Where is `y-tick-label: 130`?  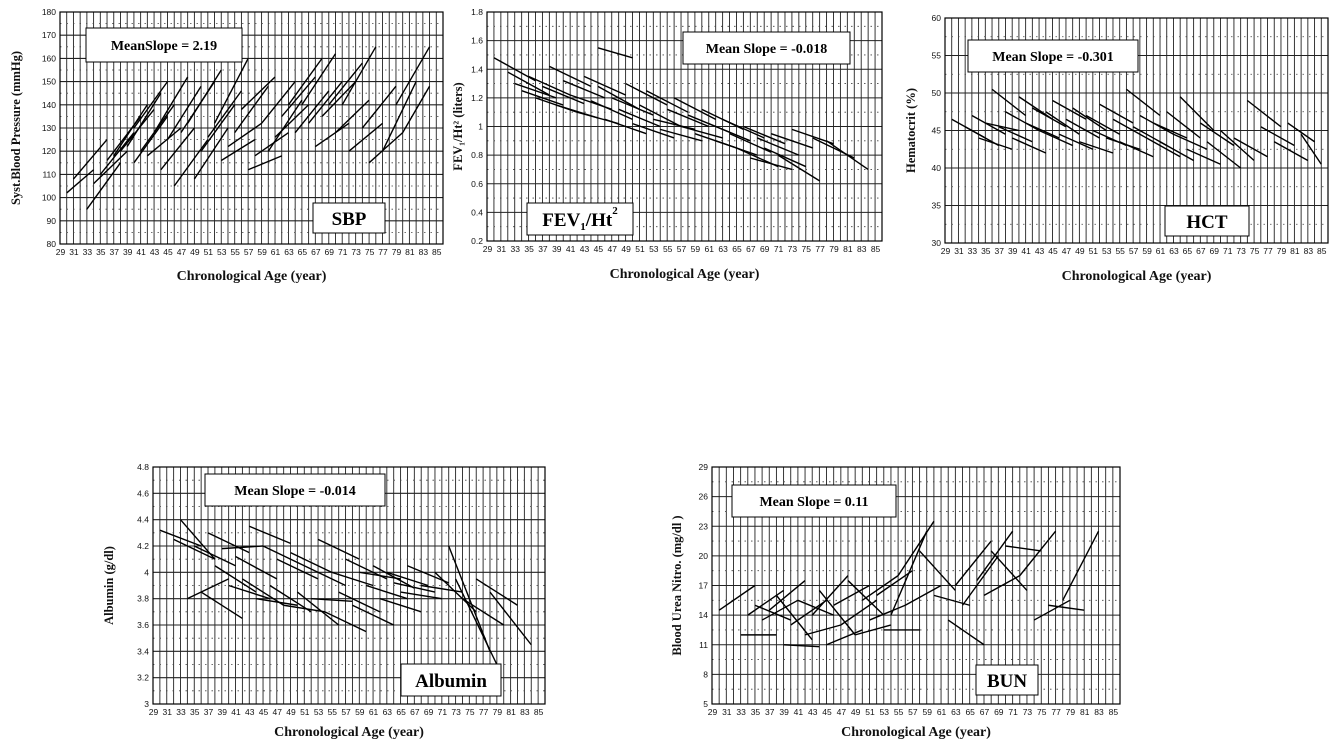
y-tick-label: 130 is located at coordinates (49, 128).